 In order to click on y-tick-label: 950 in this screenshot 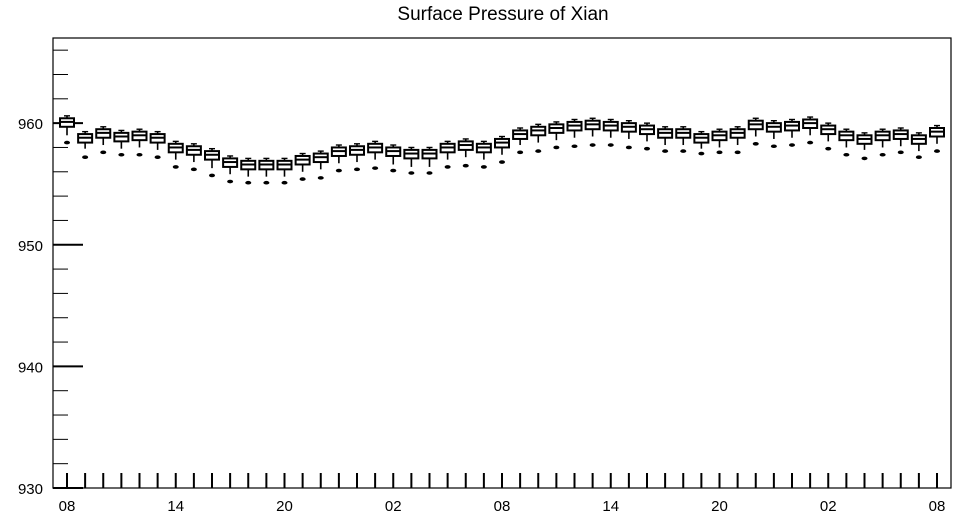, I will do `click(30, 246)`.